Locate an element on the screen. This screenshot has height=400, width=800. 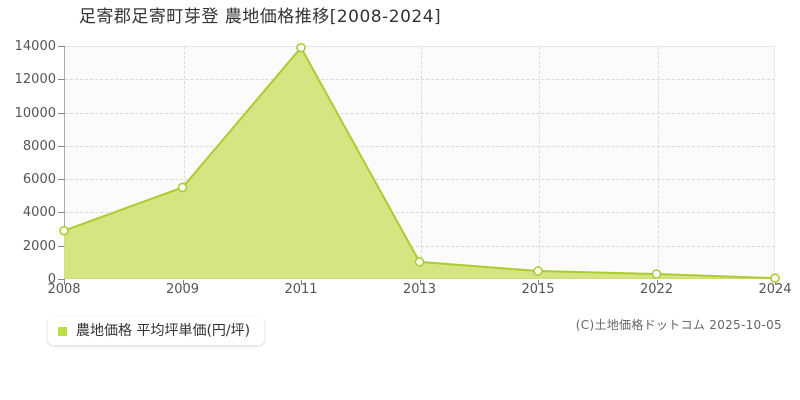
y-axis-label: 10000 is located at coordinates (35, 113).